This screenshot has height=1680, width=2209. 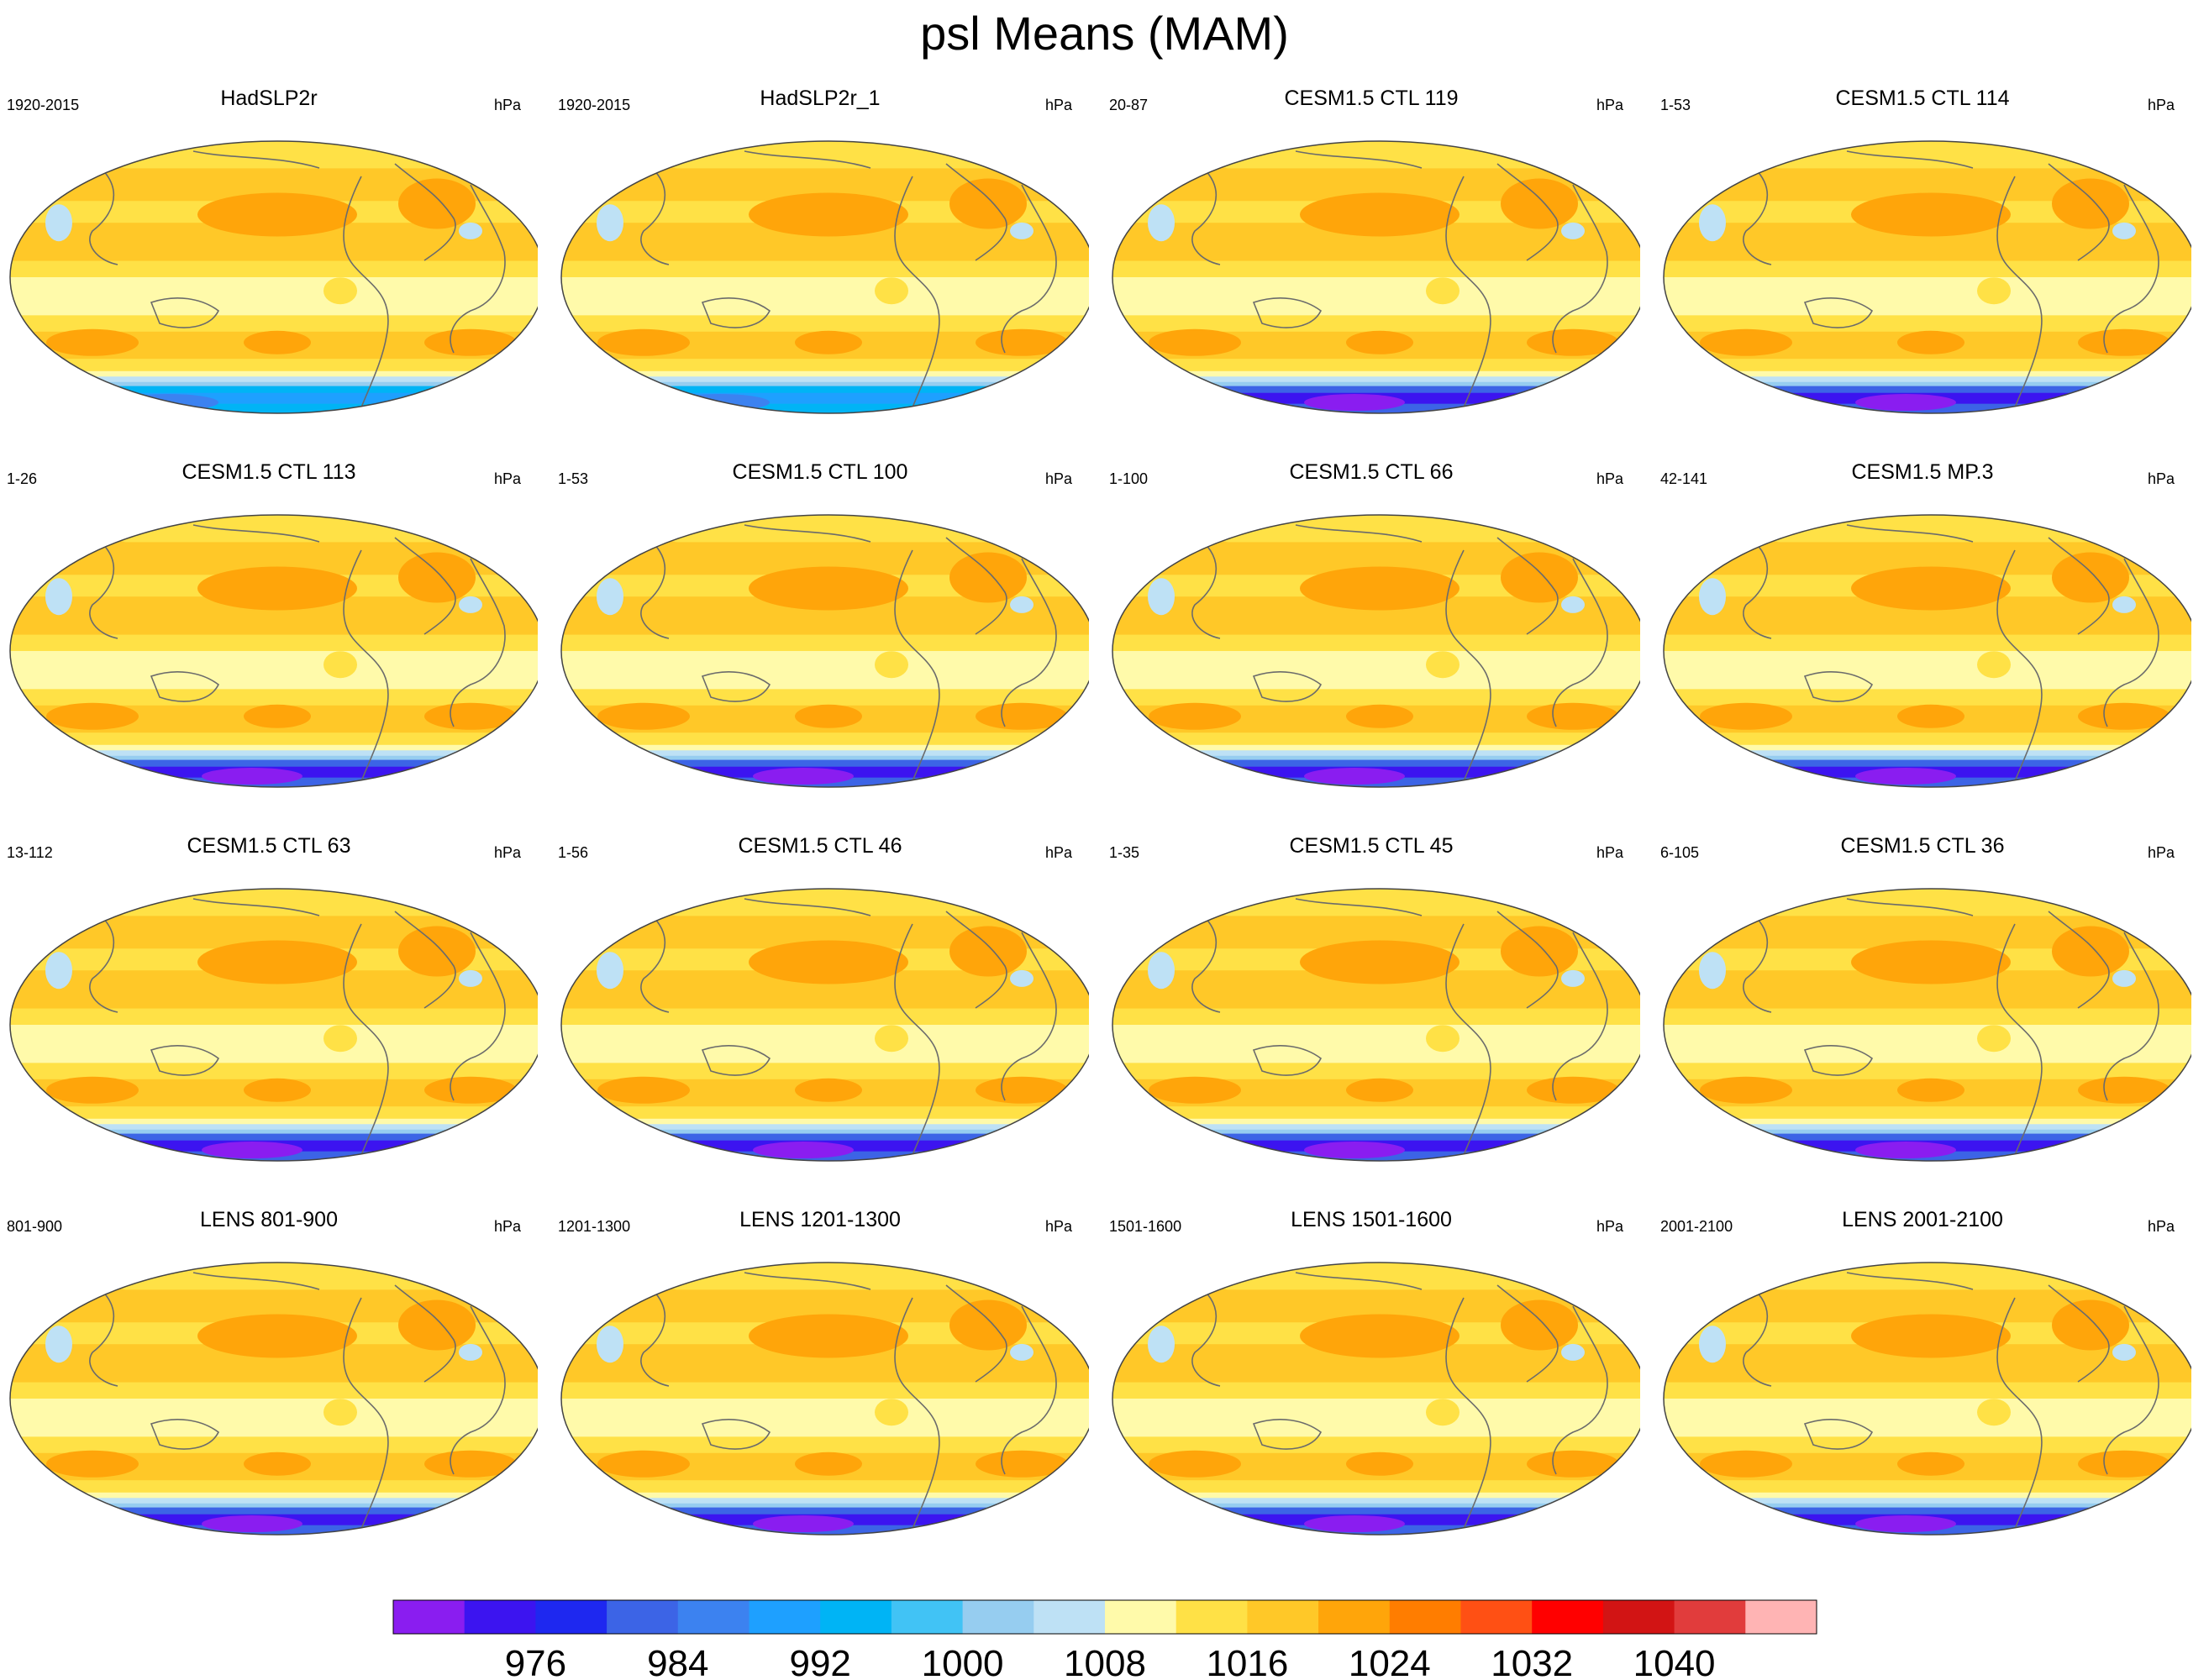 I want to click on panel-title: LENS 801-900, so click(x=268, y=1219).